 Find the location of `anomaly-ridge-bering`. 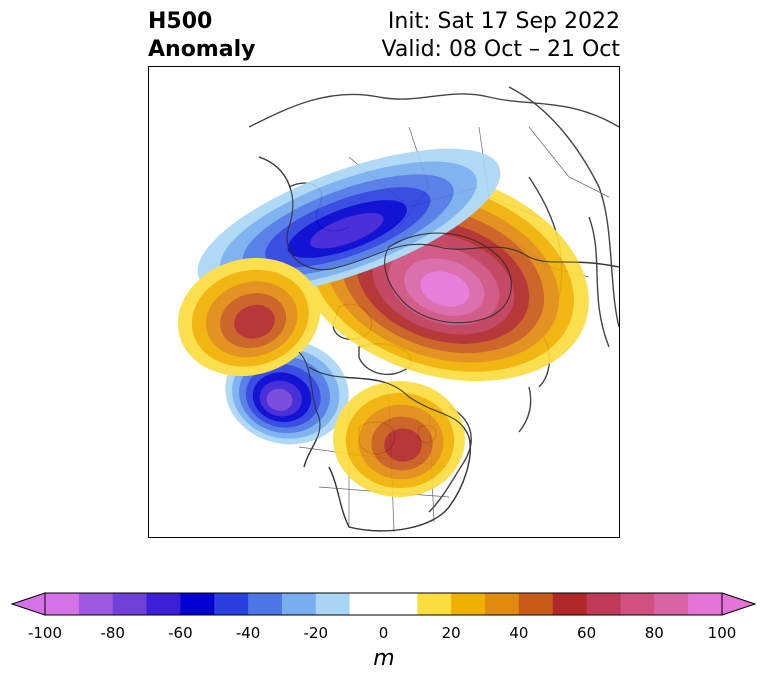

anomaly-ridge-bering is located at coordinates (249, 317).